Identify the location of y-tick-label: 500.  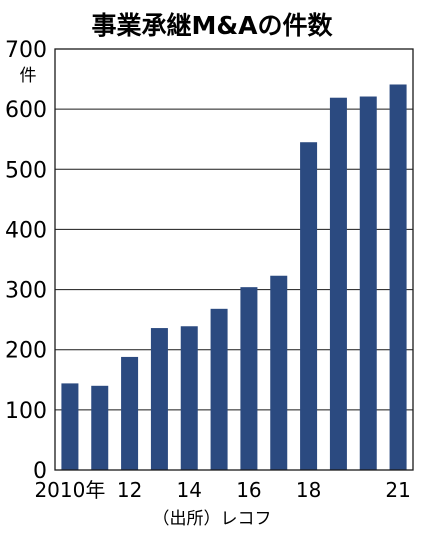
(26, 170).